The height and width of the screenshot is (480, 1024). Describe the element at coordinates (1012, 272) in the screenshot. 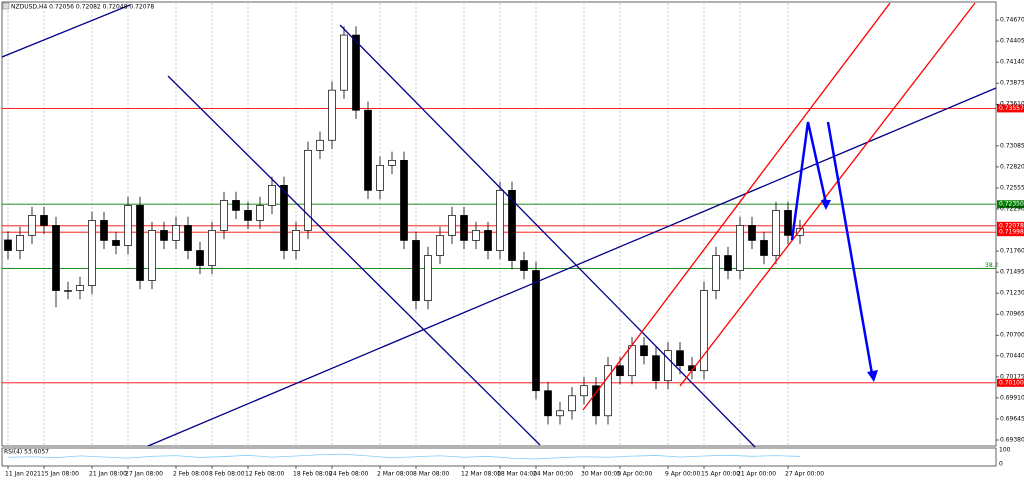

I see `y-tick-label: 0.71495` at that location.